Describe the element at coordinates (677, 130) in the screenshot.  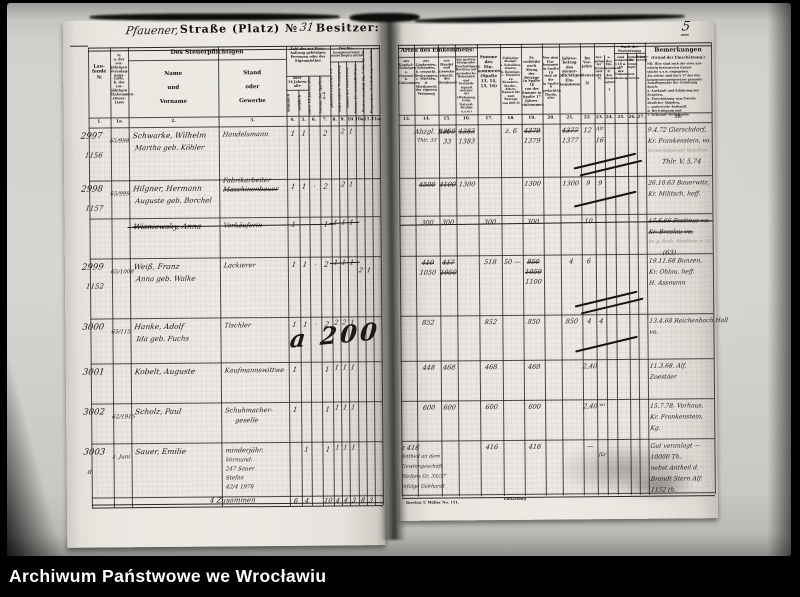
I see `remark-line: 9.4.72 Gierschdorf,` at that location.